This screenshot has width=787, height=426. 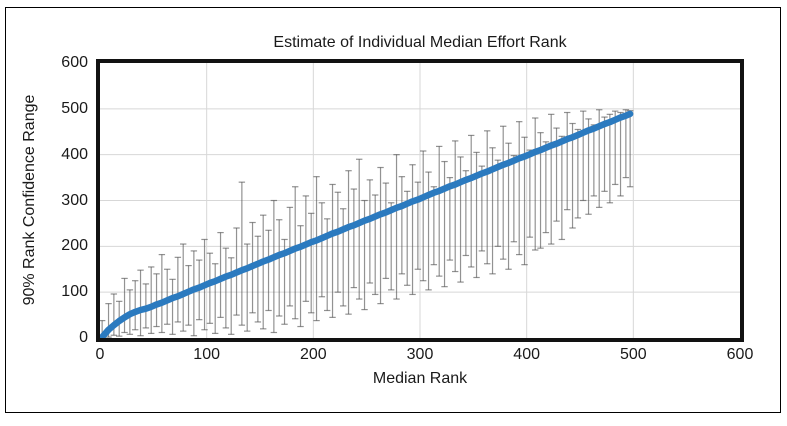 What do you see at coordinates (526, 354) in the screenshot?
I see `x-tick-label: 400` at bounding box center [526, 354].